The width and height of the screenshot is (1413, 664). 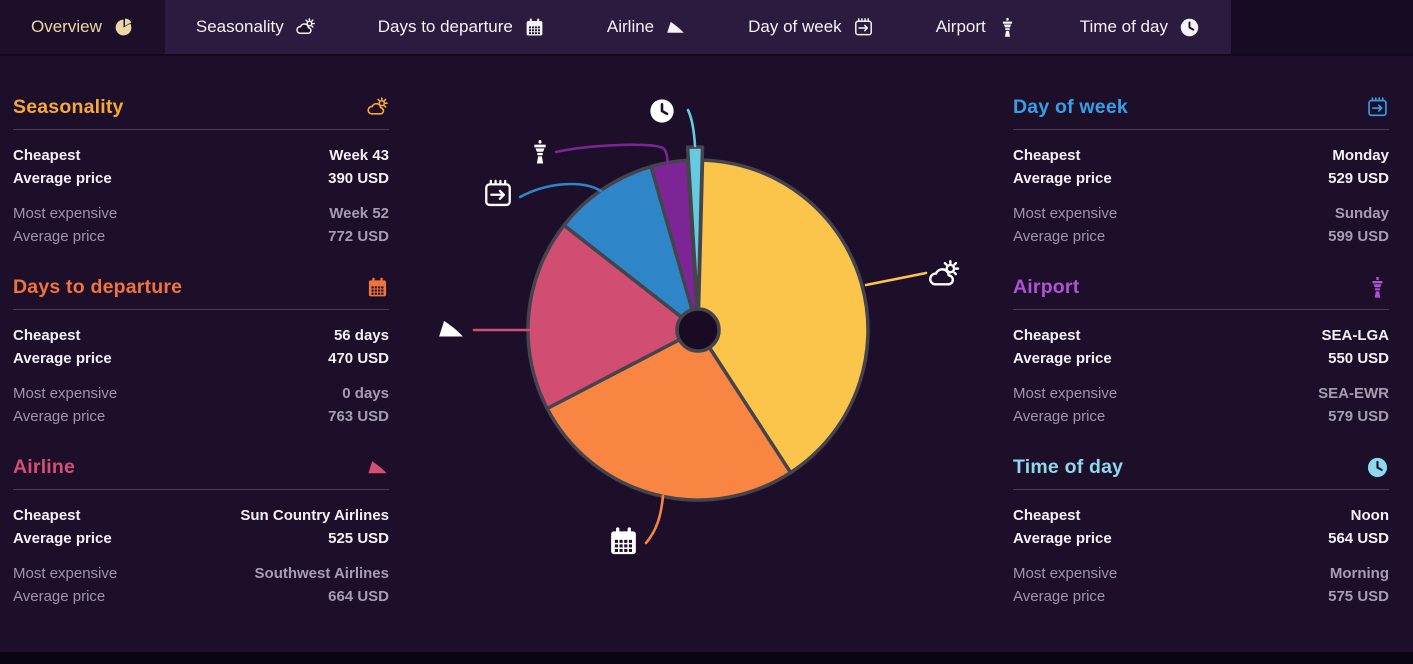 What do you see at coordinates (1355, 335) in the screenshot?
I see `cheapest-value: SEA-LGA` at bounding box center [1355, 335].